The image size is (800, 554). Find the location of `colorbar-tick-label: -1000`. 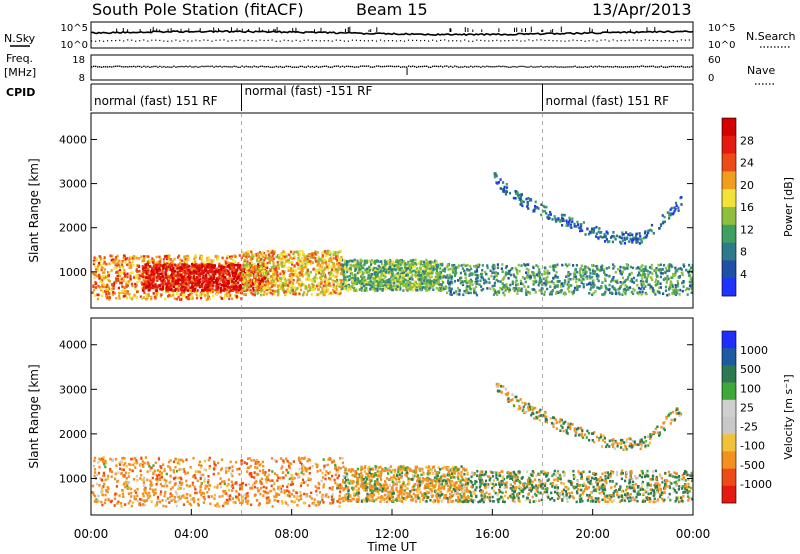

colorbar-tick-label: -1000 is located at coordinates (756, 484).